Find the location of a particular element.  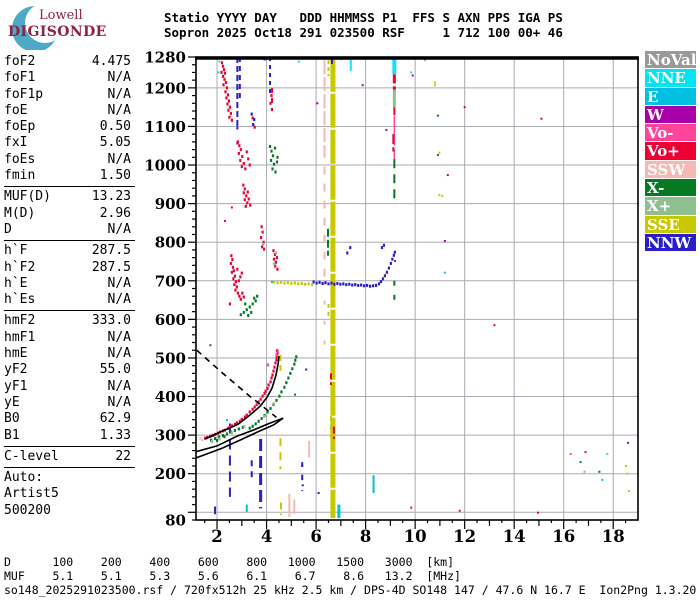

legend-item-nne: NNE is located at coordinates (670, 78).